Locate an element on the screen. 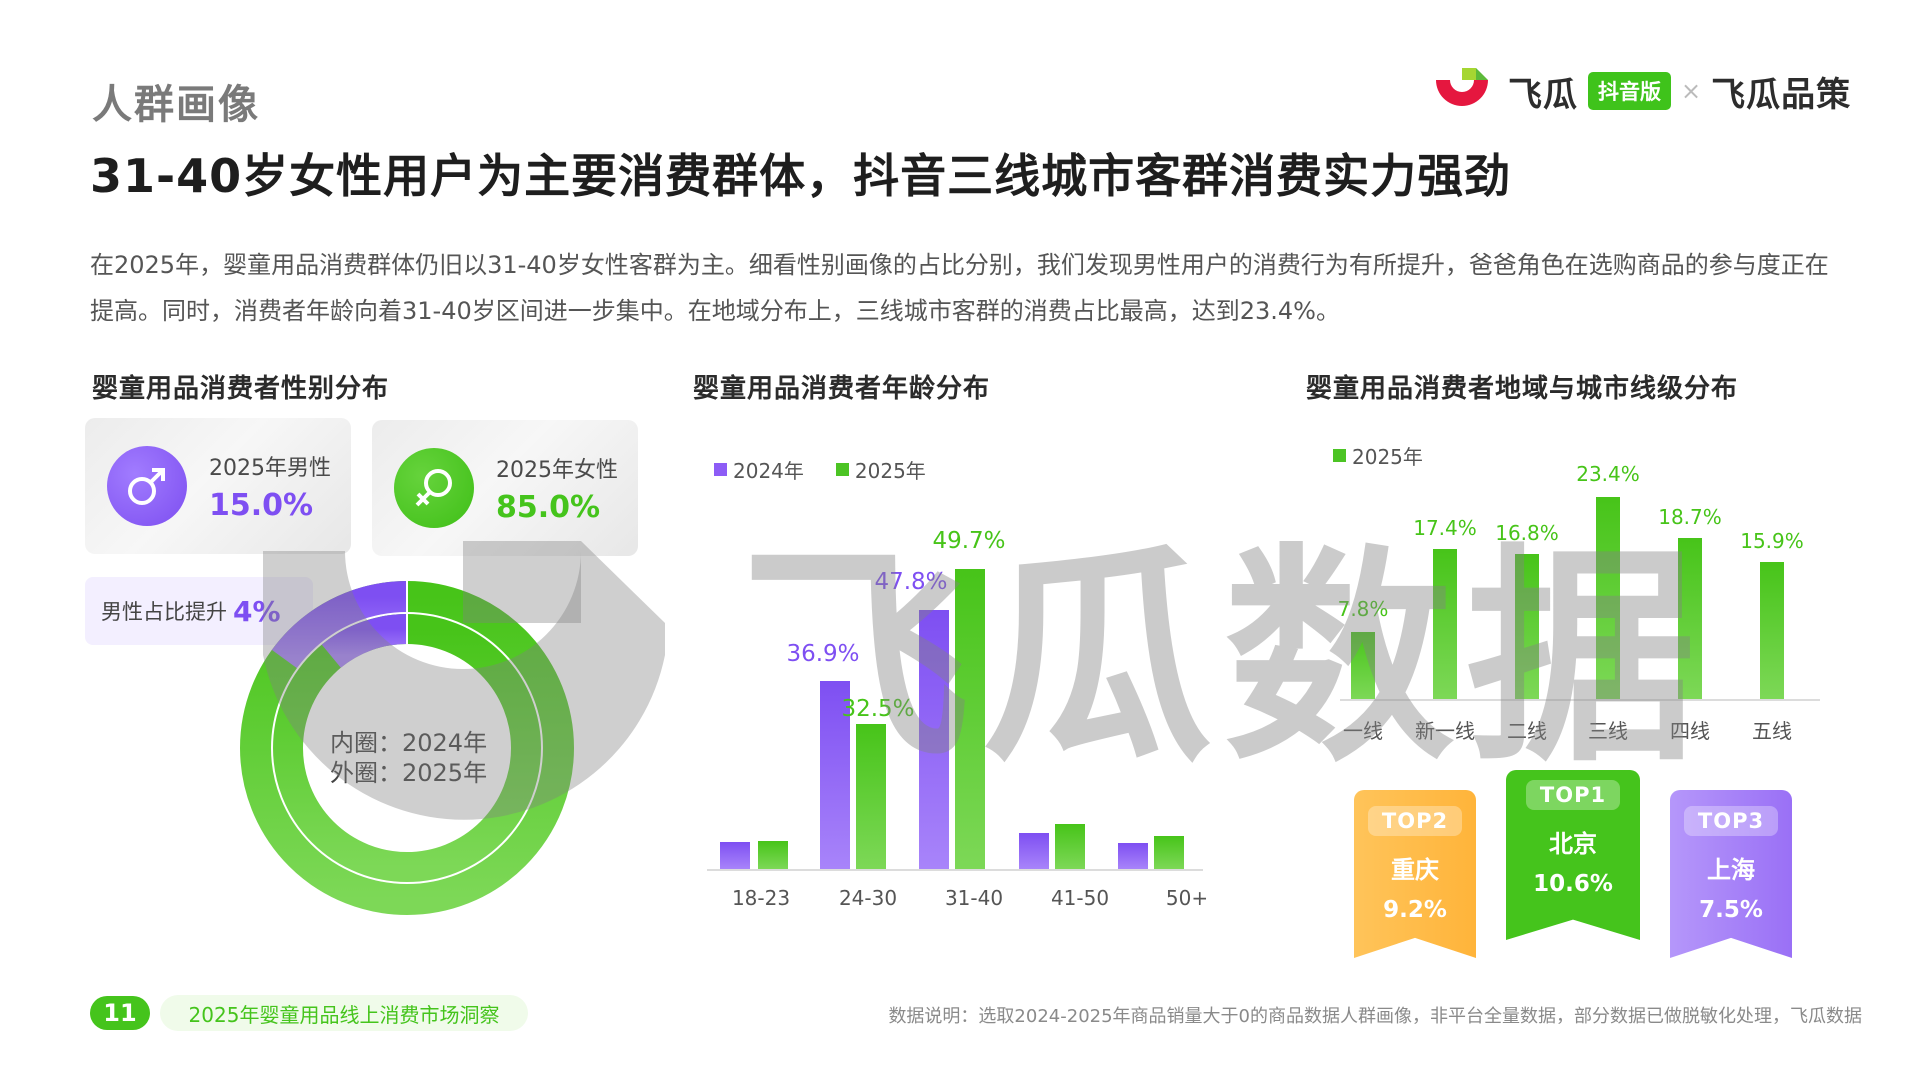 The image size is (1920, 1080). region-tick: 五线 is located at coordinates (1772, 731).